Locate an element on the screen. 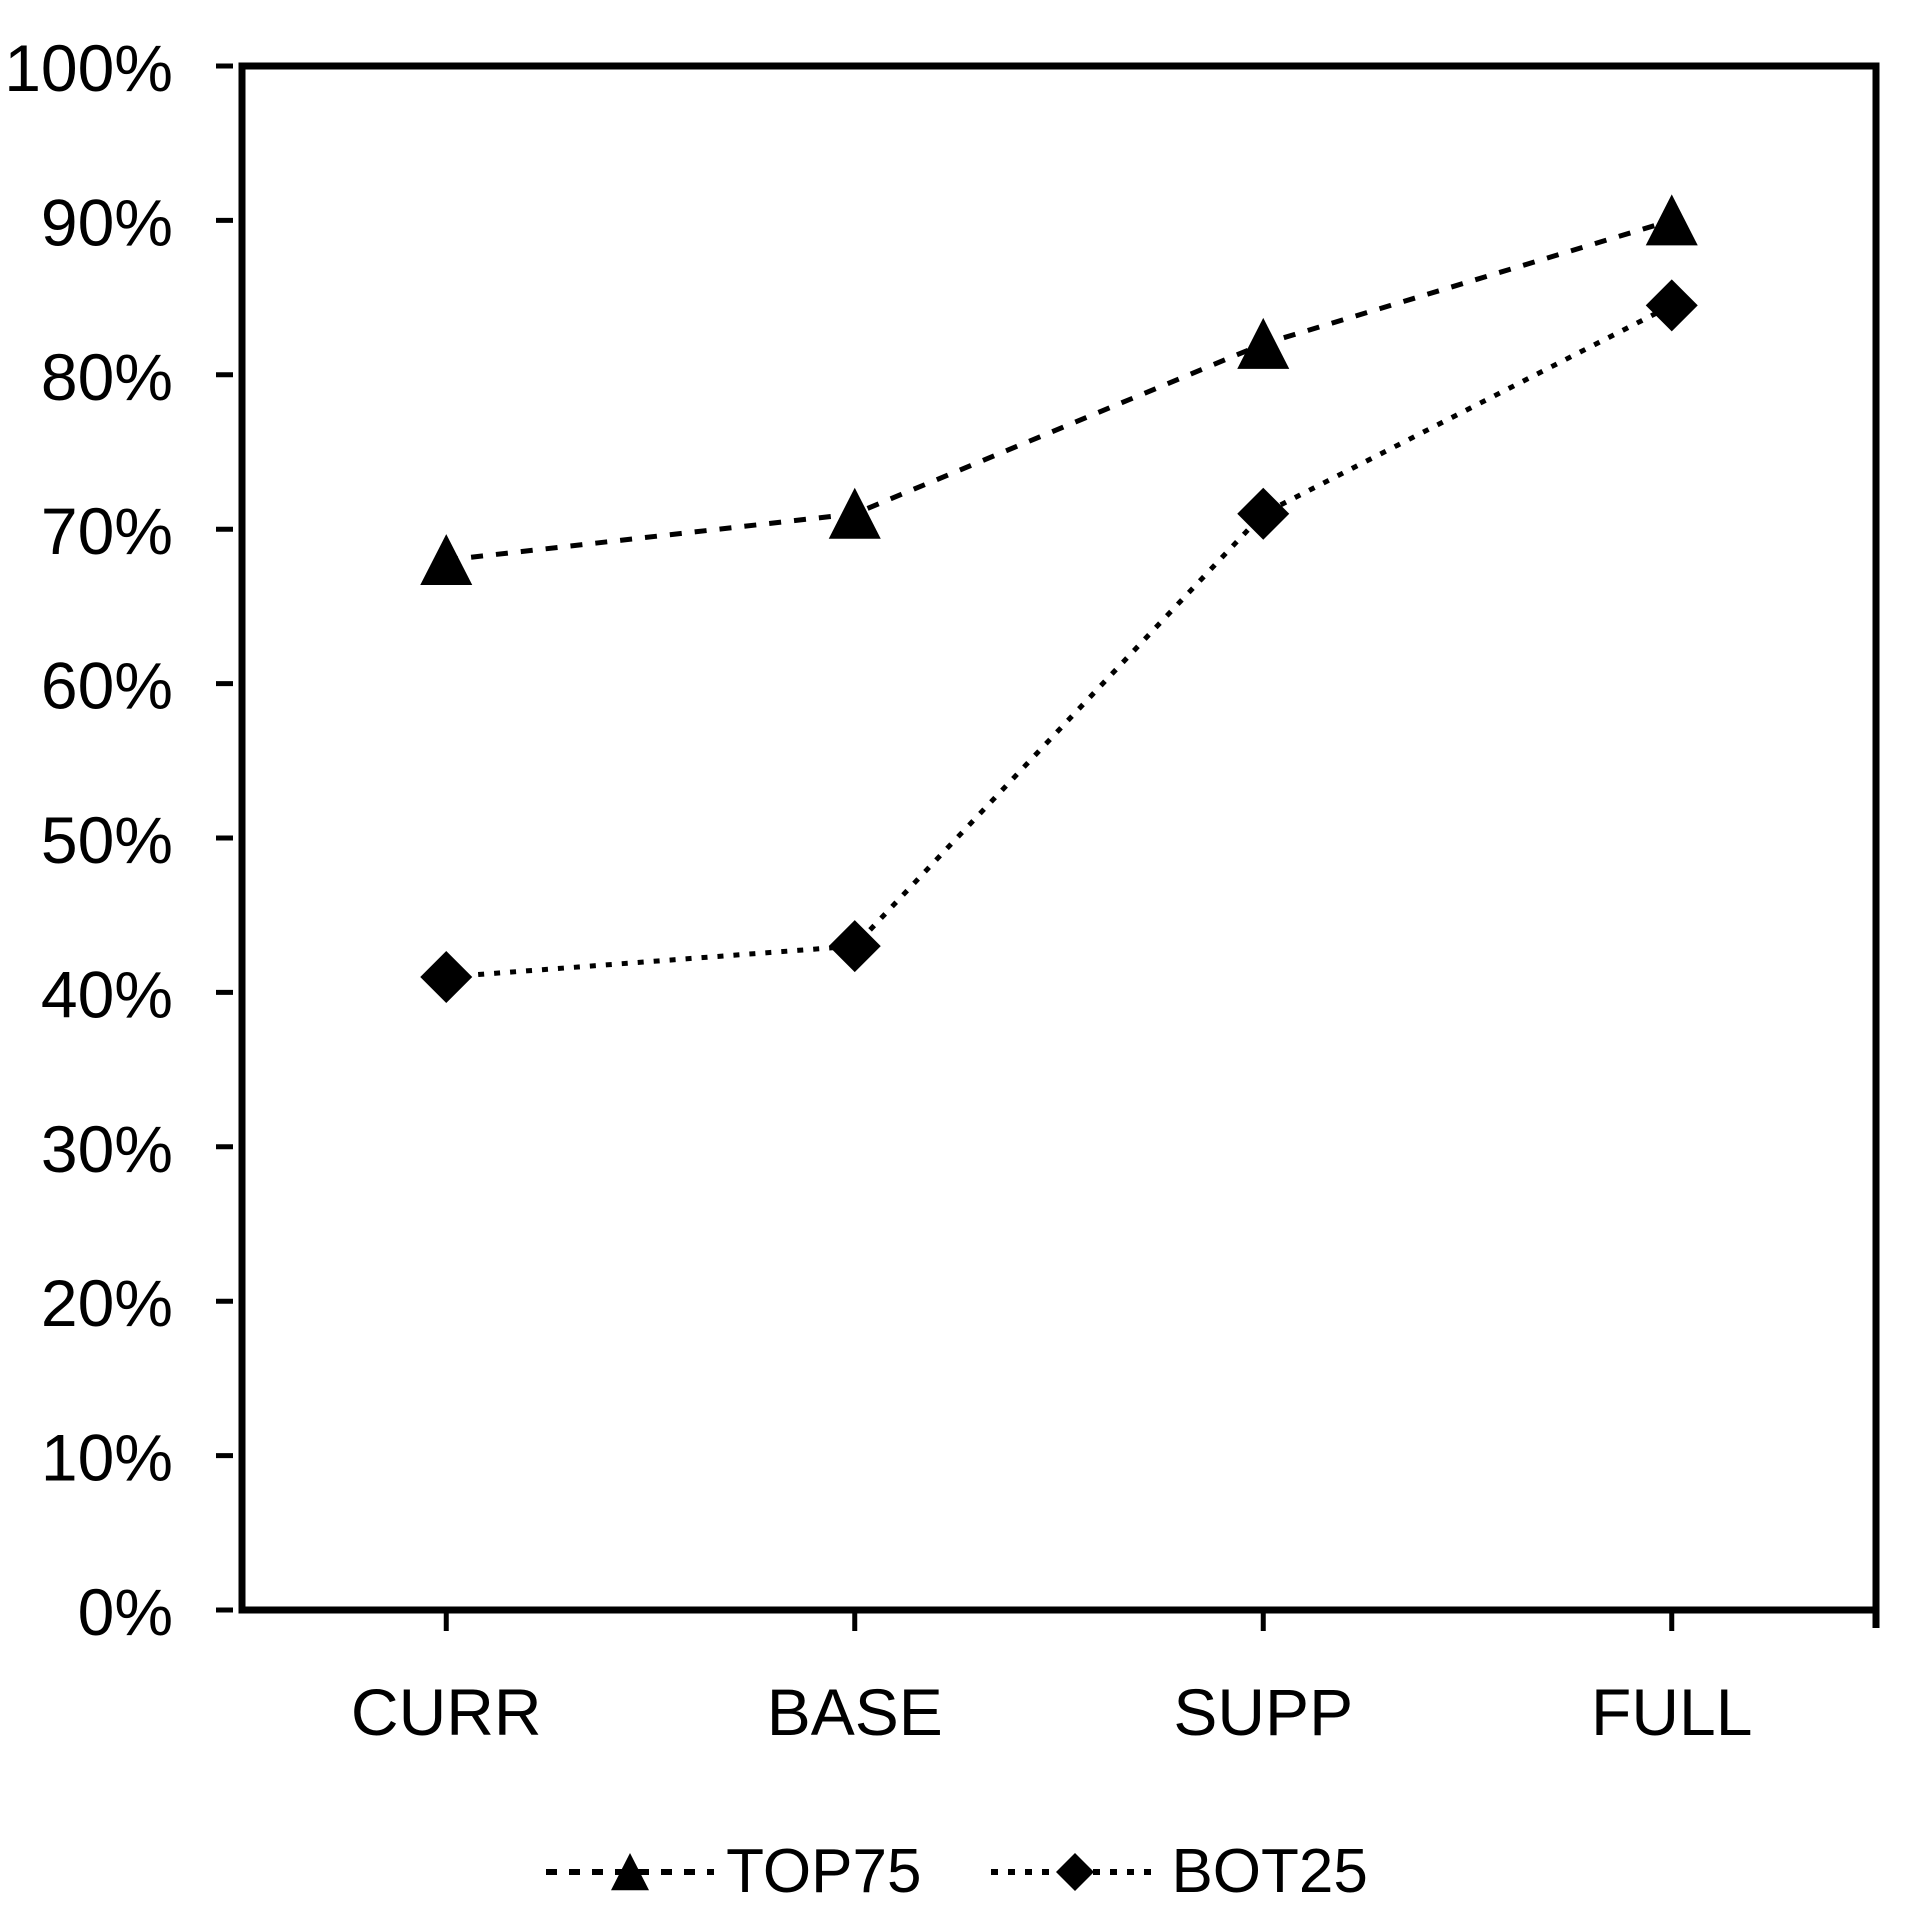  legend-item-bot25: BOT25 is located at coordinates (1179, 1871).